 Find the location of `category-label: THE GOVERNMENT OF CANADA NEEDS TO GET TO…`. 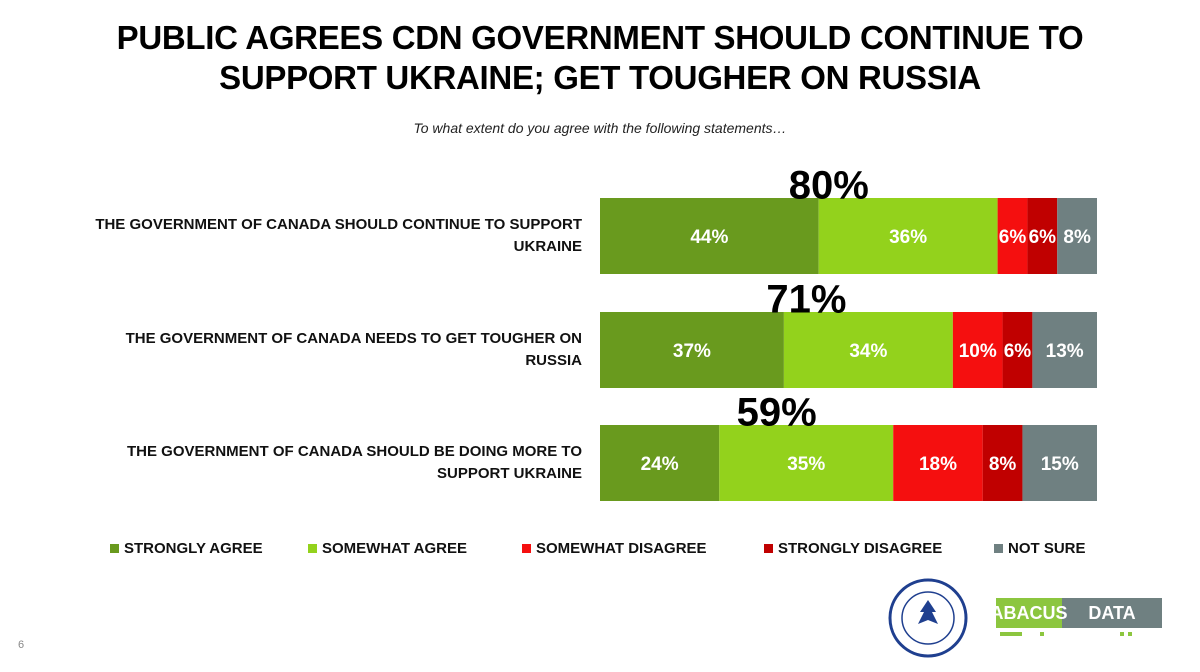

category-label: THE GOVERNMENT OF CANADA NEEDS TO GET TO… is located at coordinates (353, 349).